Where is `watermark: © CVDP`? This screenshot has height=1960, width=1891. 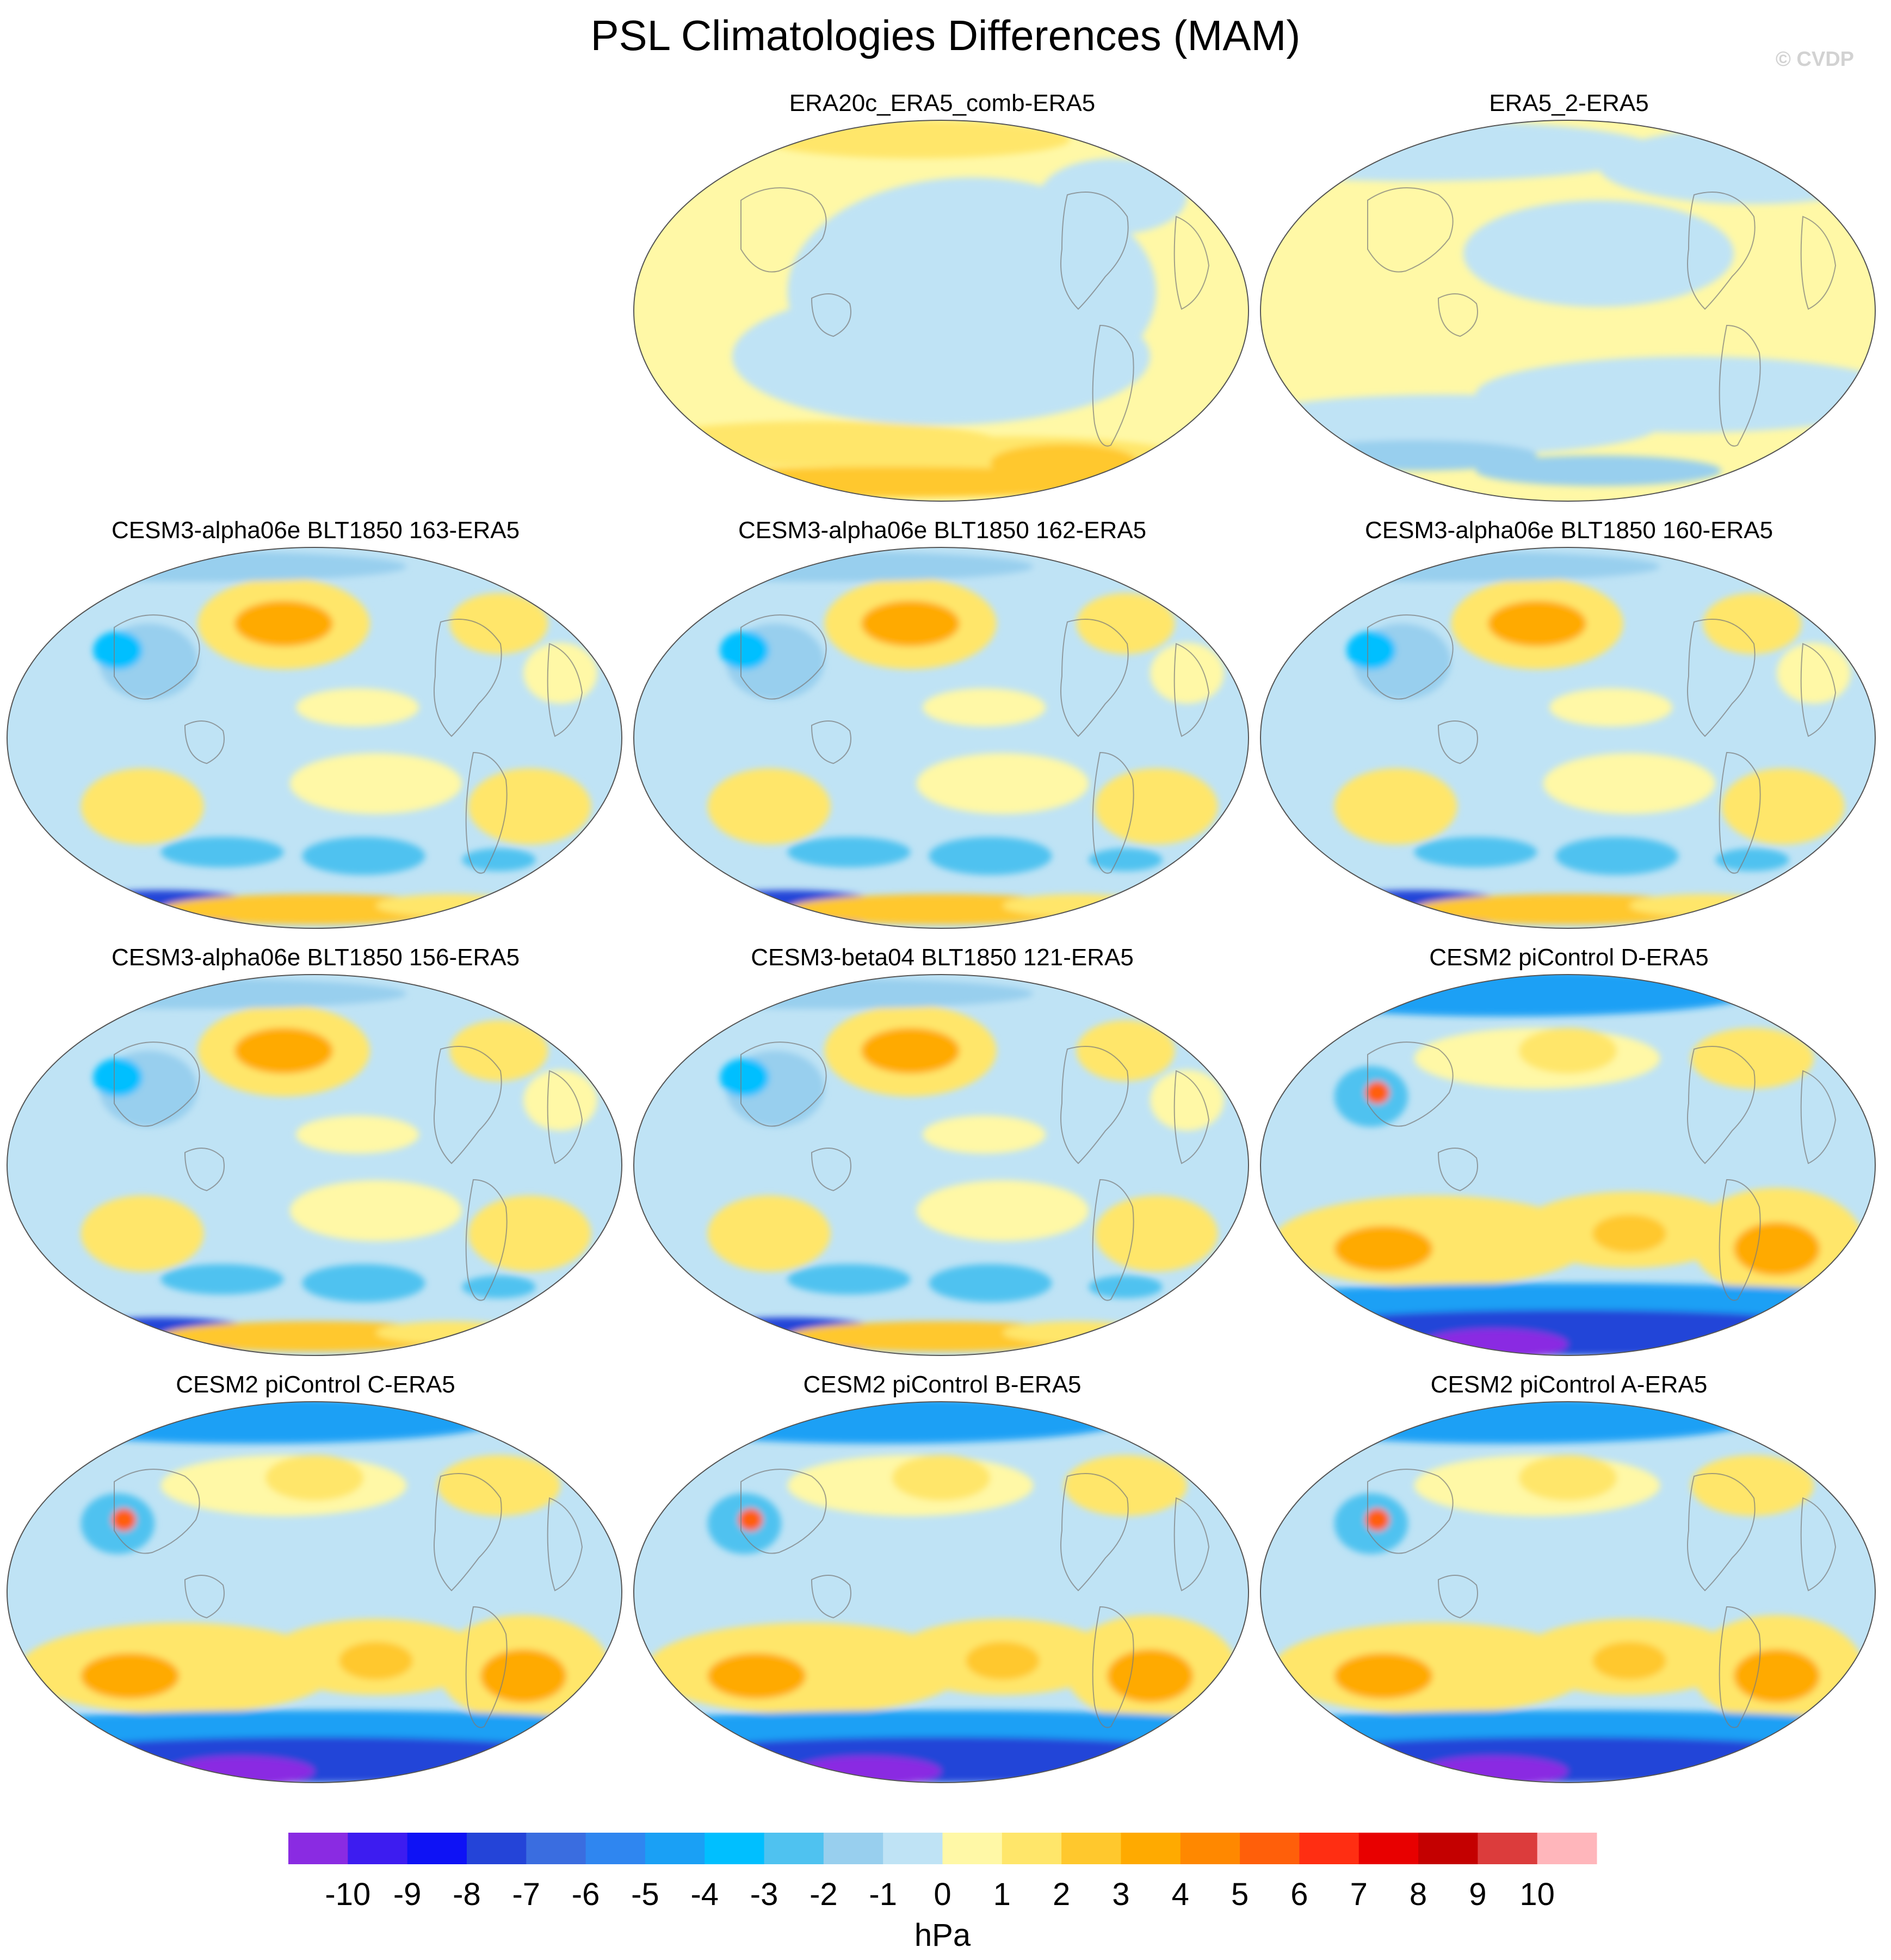
watermark: © CVDP is located at coordinates (1814, 59).